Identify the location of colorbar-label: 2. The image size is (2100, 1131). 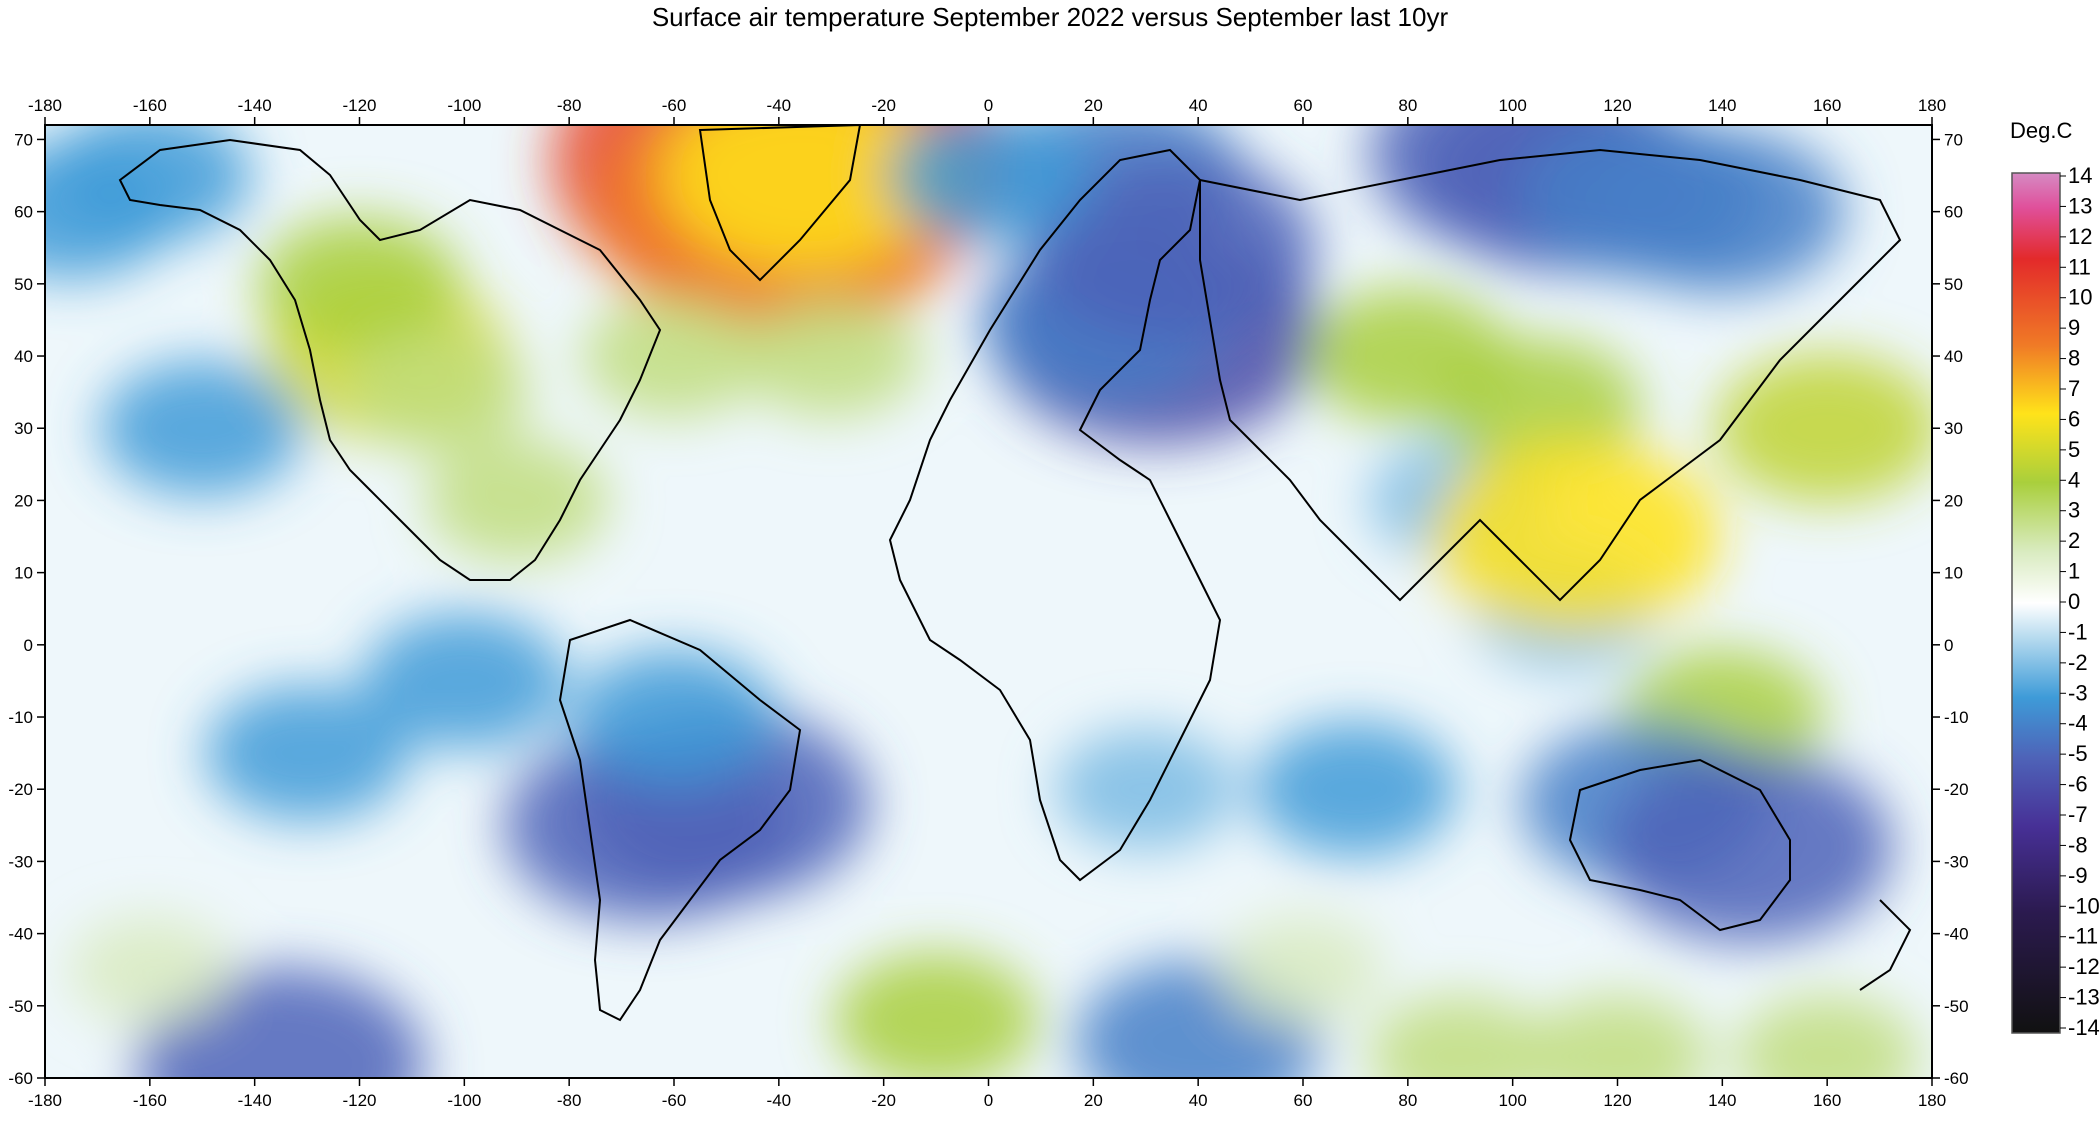
(2074, 540).